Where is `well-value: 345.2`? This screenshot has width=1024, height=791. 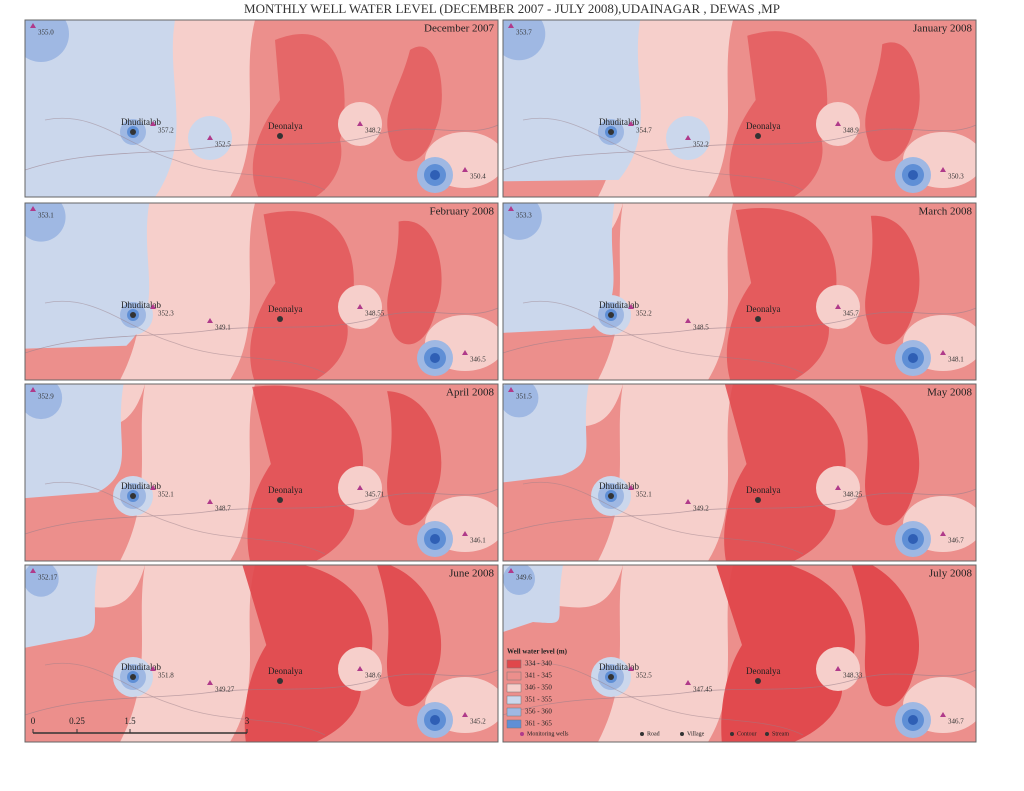 well-value: 345.2 is located at coordinates (478, 722).